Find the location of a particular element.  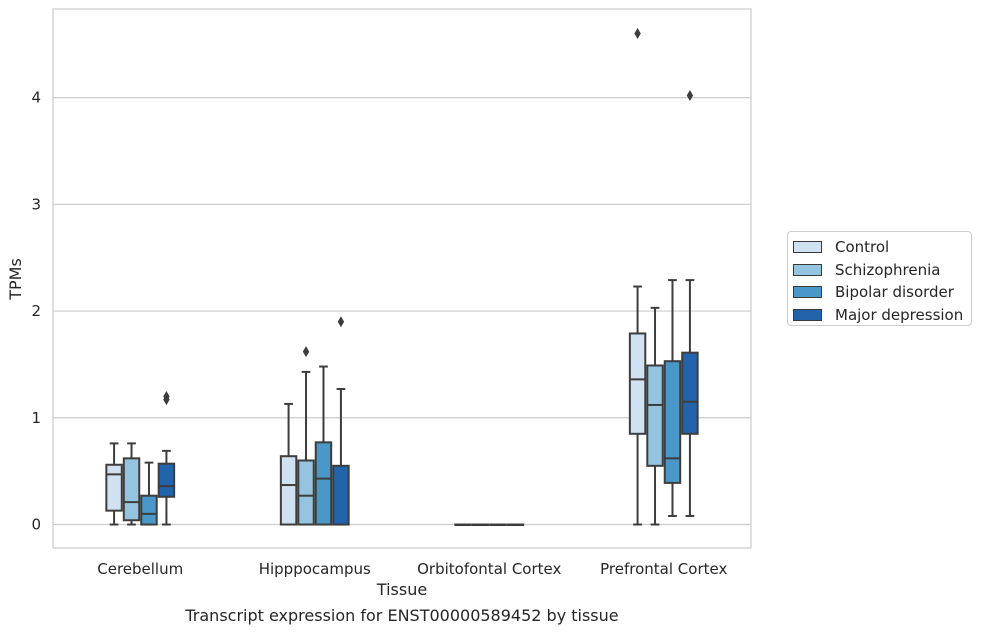

legend-label-control: Control is located at coordinates (862, 247).